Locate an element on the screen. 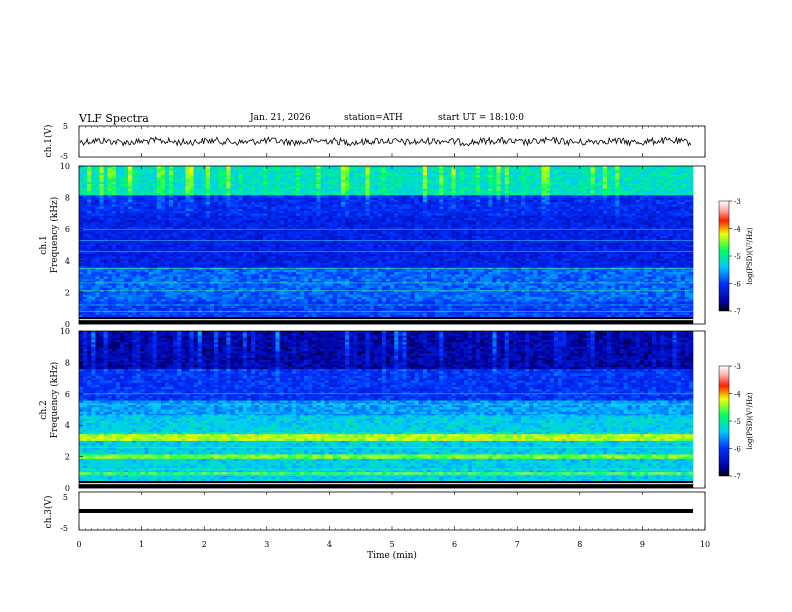 The width and height of the screenshot is (792, 612). ch1-colorbar-tick: -3 is located at coordinates (737, 202).